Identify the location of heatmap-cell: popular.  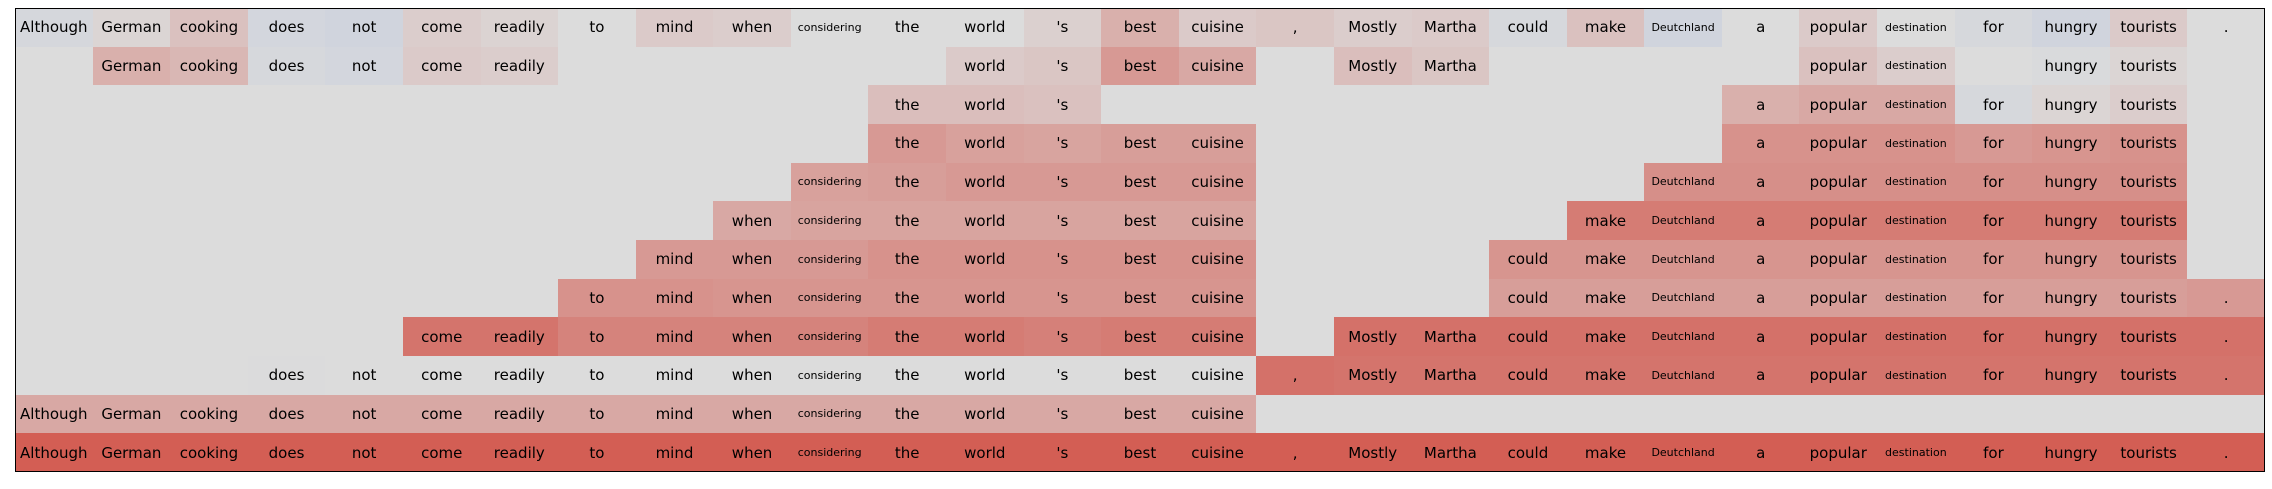
(1838, 143).